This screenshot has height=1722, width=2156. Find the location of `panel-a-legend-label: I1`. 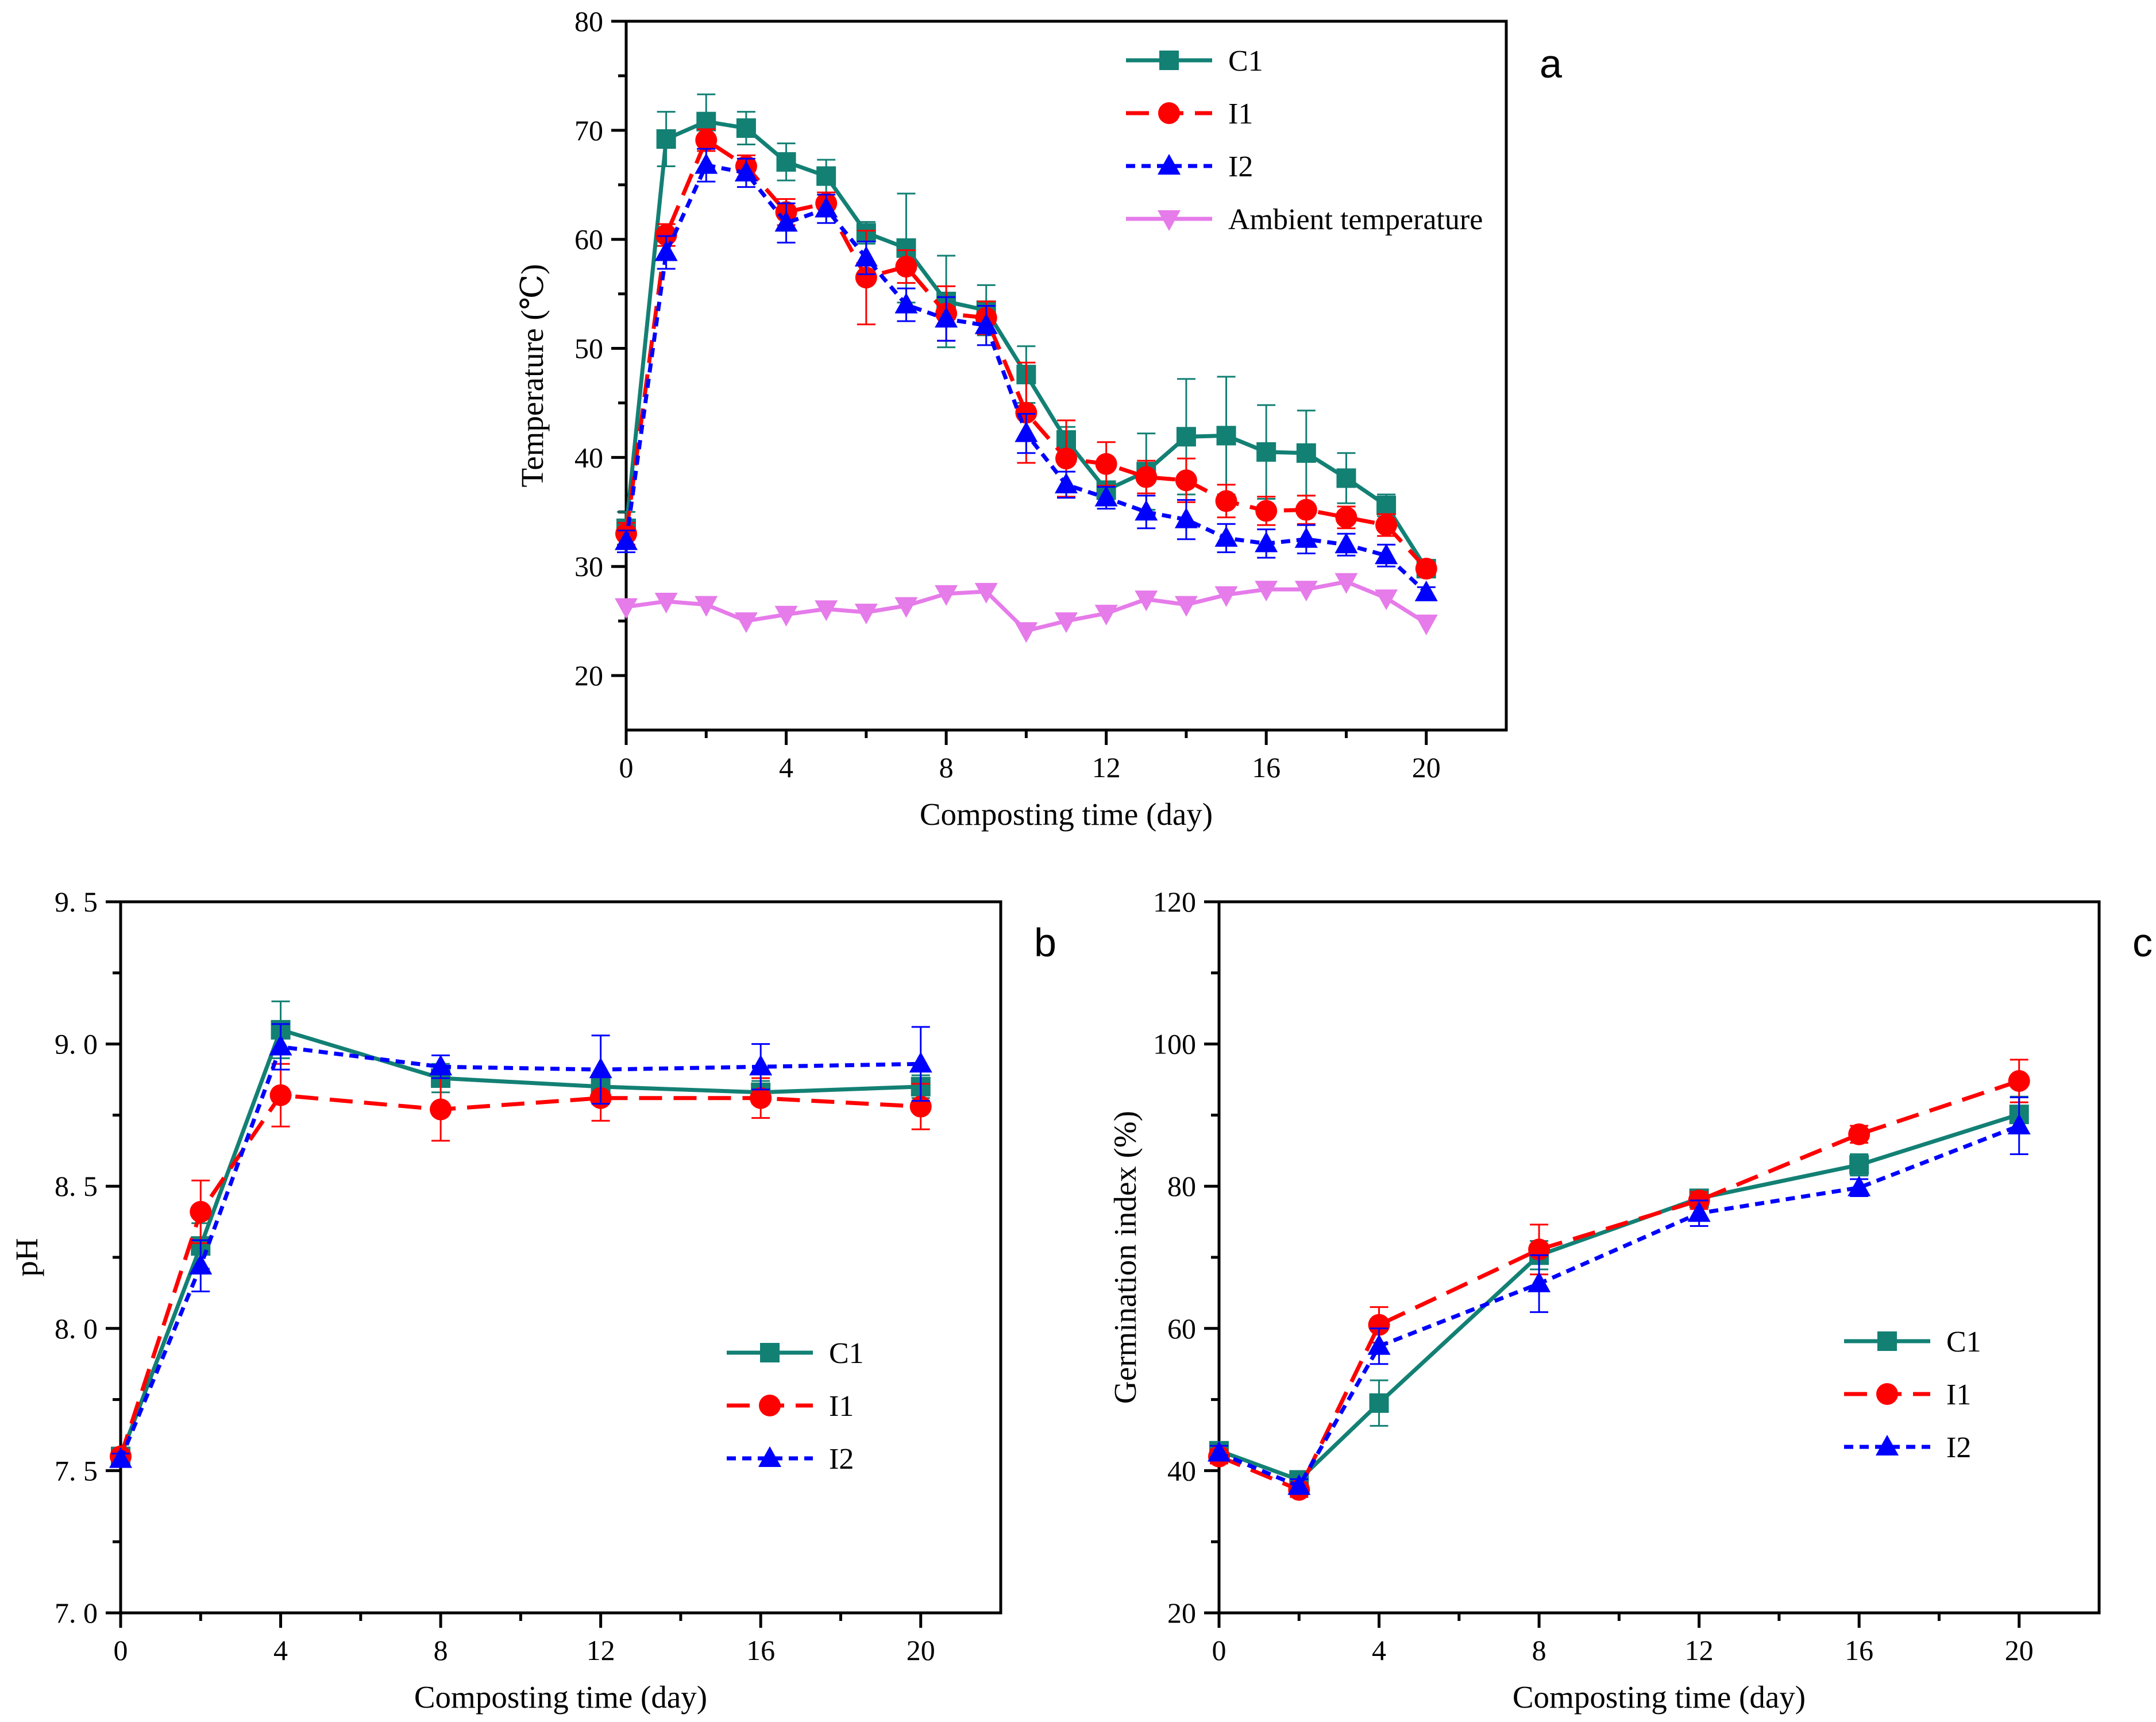

panel-a-legend-label: I1 is located at coordinates (1240, 114).